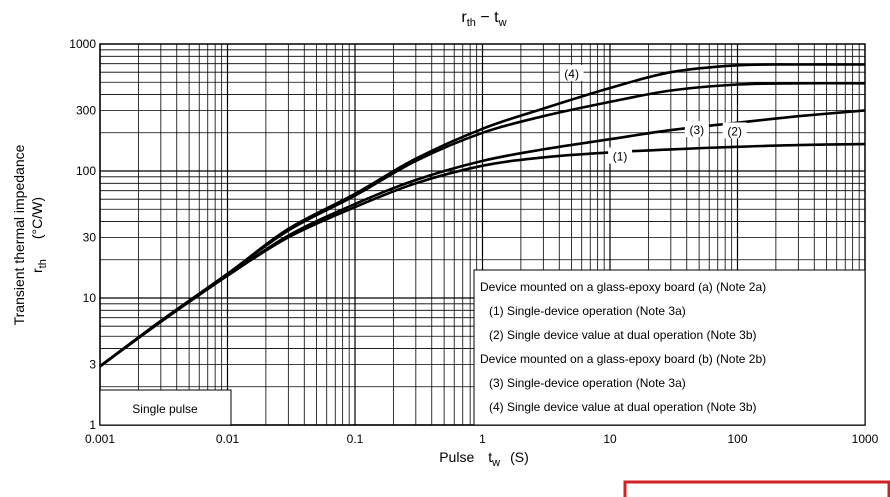 The height and width of the screenshot is (497, 890). What do you see at coordinates (482, 439) in the screenshot?
I see `x-tick-label: 1` at bounding box center [482, 439].